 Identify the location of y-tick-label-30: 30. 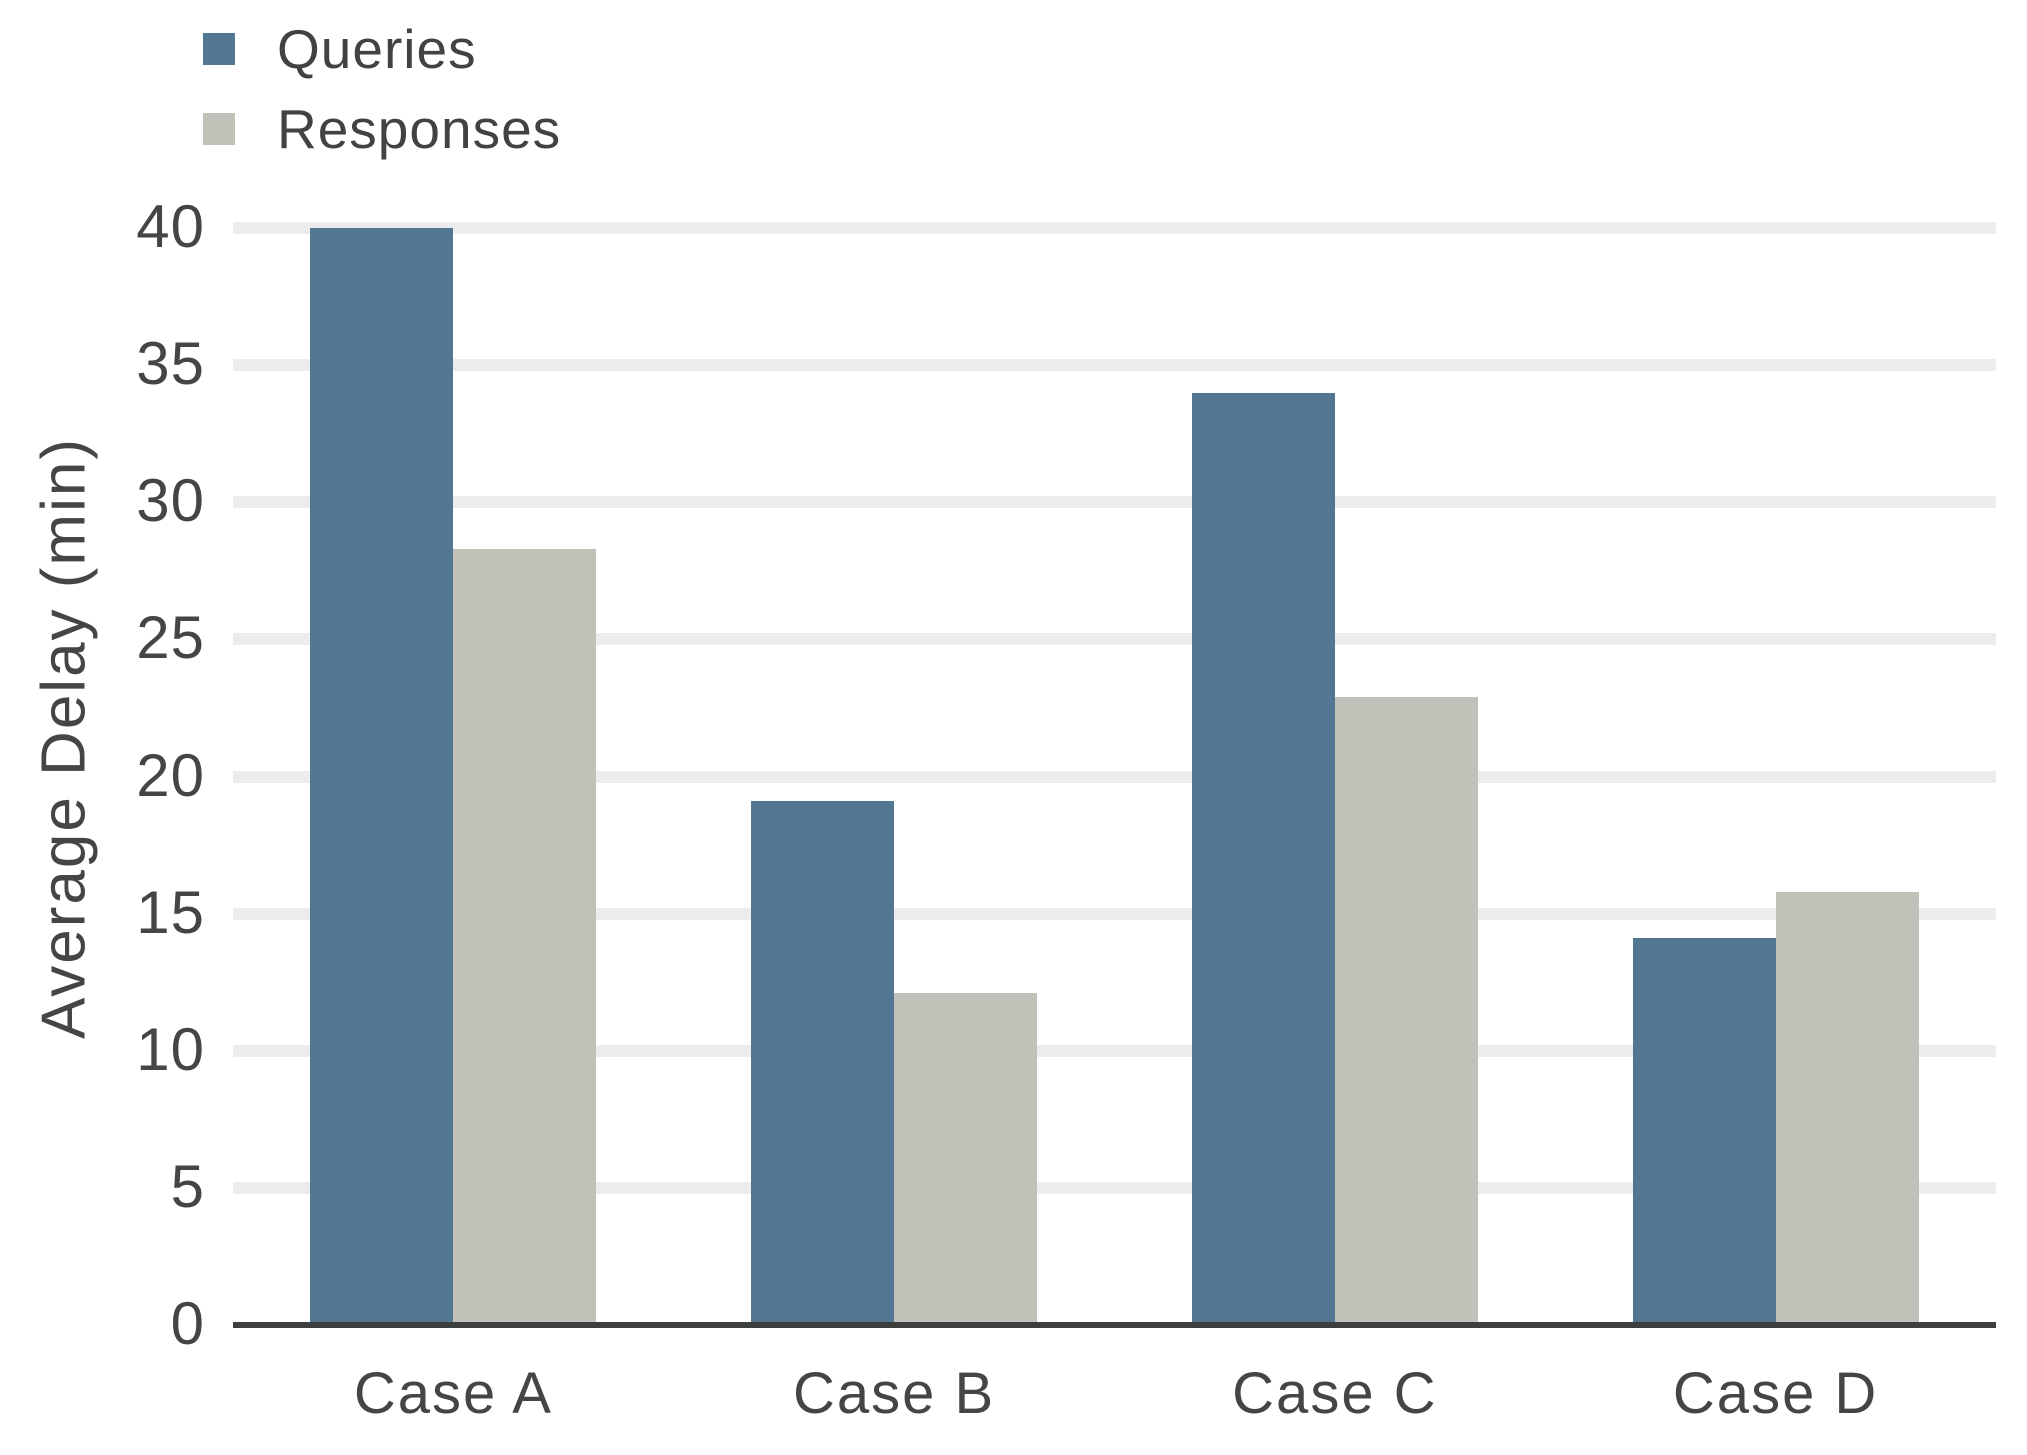
(170, 501).